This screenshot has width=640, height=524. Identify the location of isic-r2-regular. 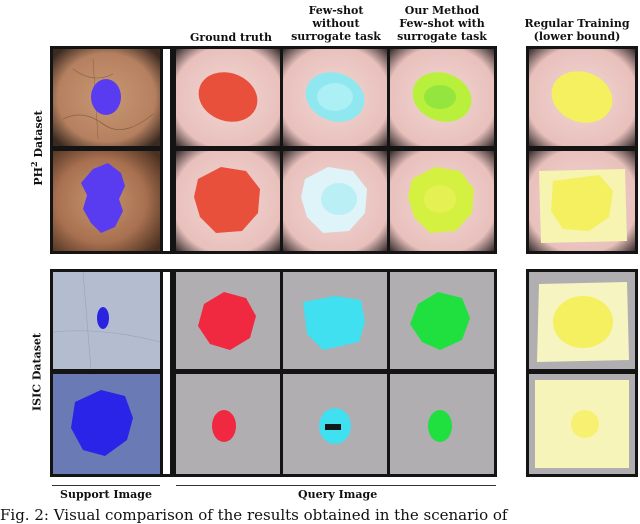
(582, 424).